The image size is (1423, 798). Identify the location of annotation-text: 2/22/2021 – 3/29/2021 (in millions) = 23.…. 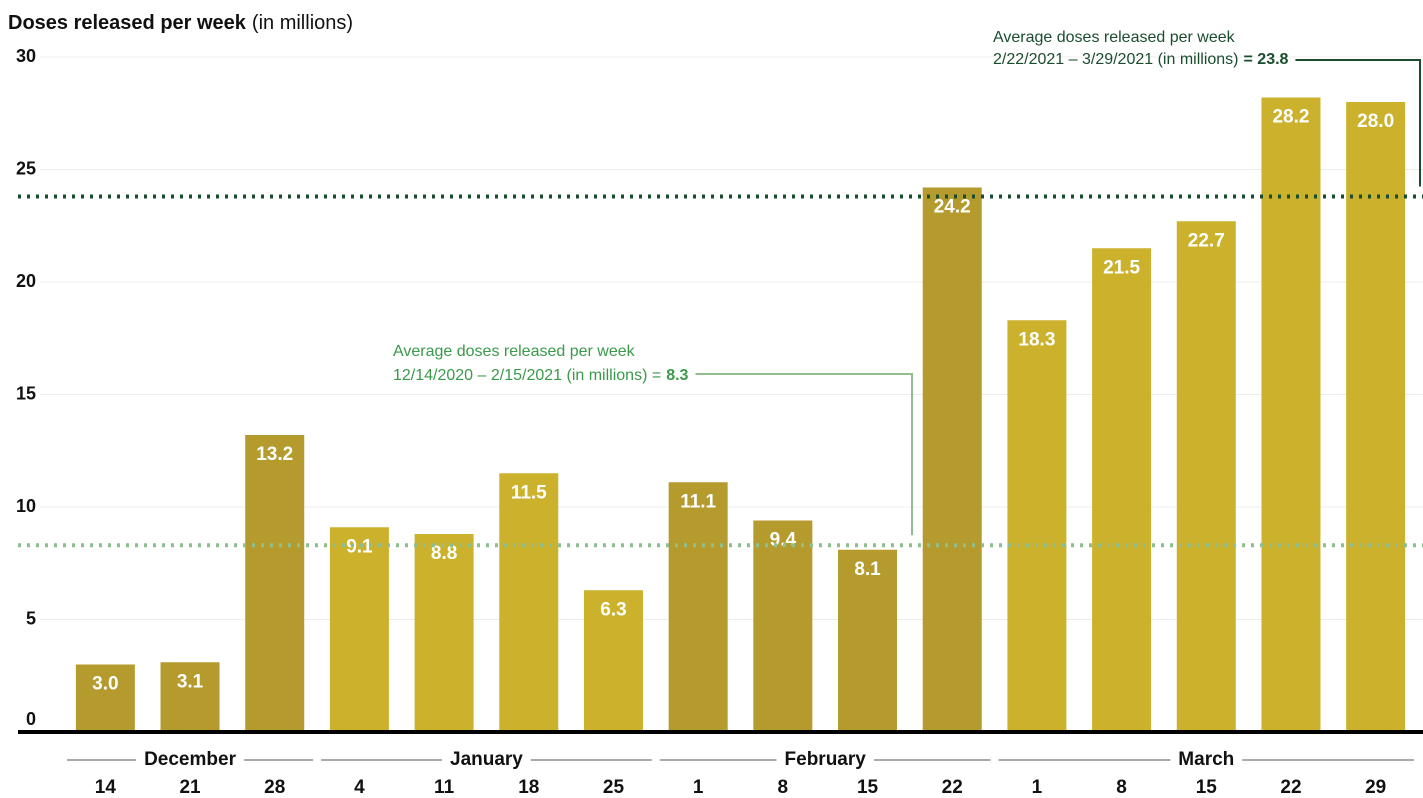
(1141, 59).